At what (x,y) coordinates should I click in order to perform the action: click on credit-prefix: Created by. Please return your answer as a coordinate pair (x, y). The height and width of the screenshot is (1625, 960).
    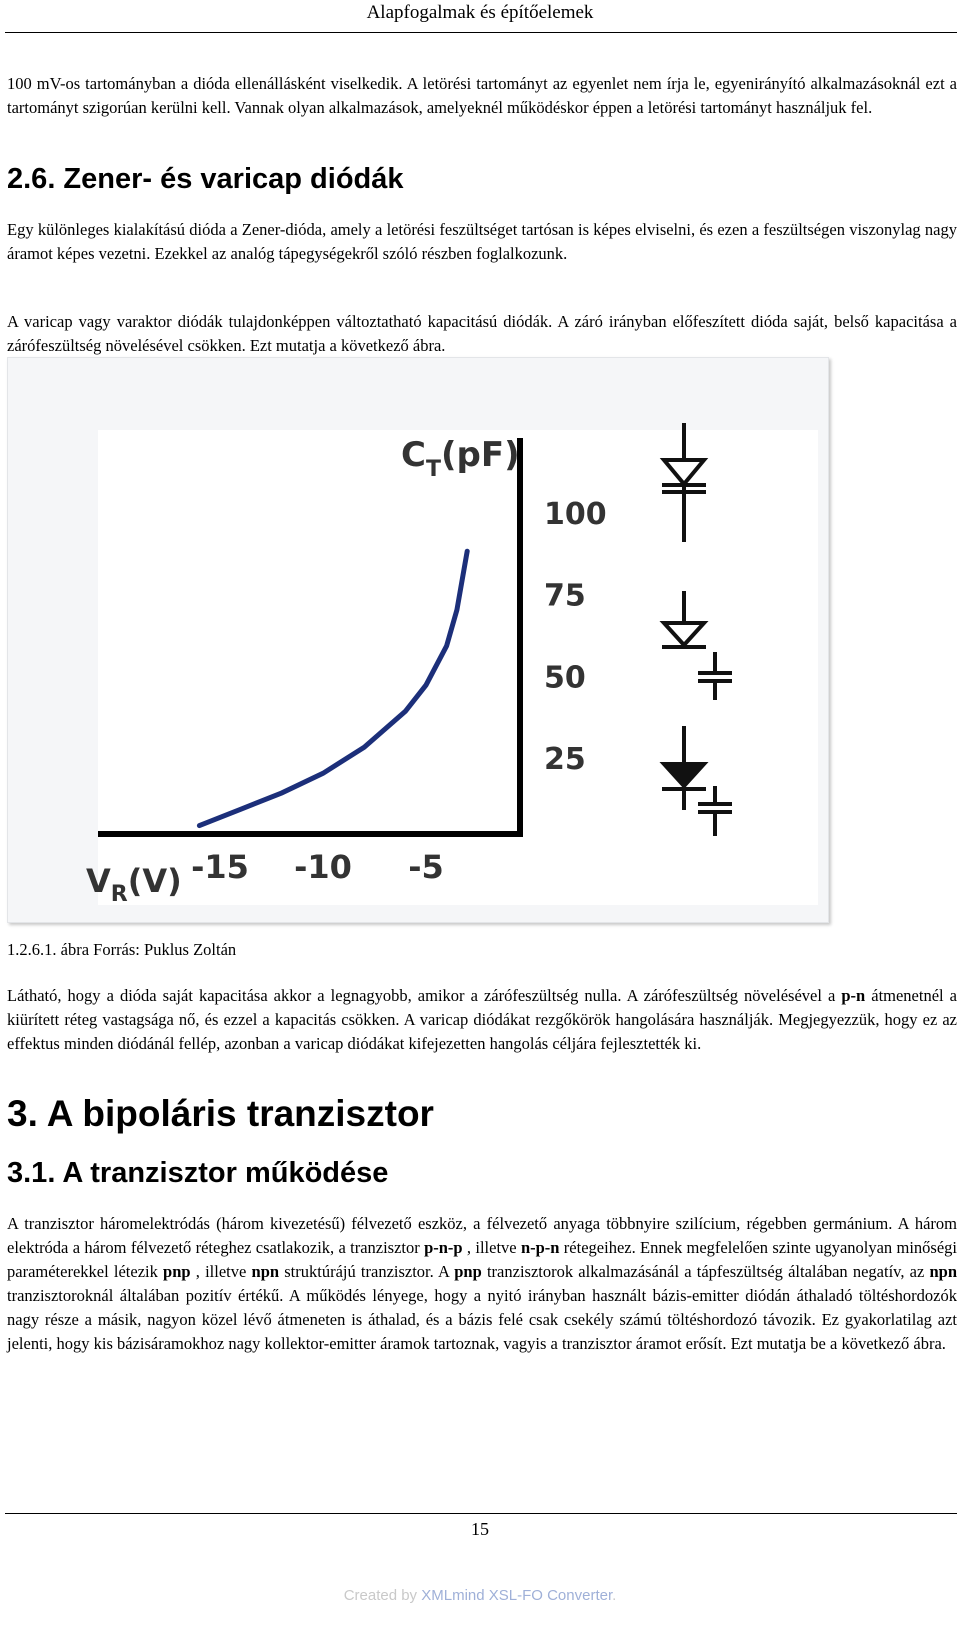
    Looking at the image, I should click on (382, 1595).